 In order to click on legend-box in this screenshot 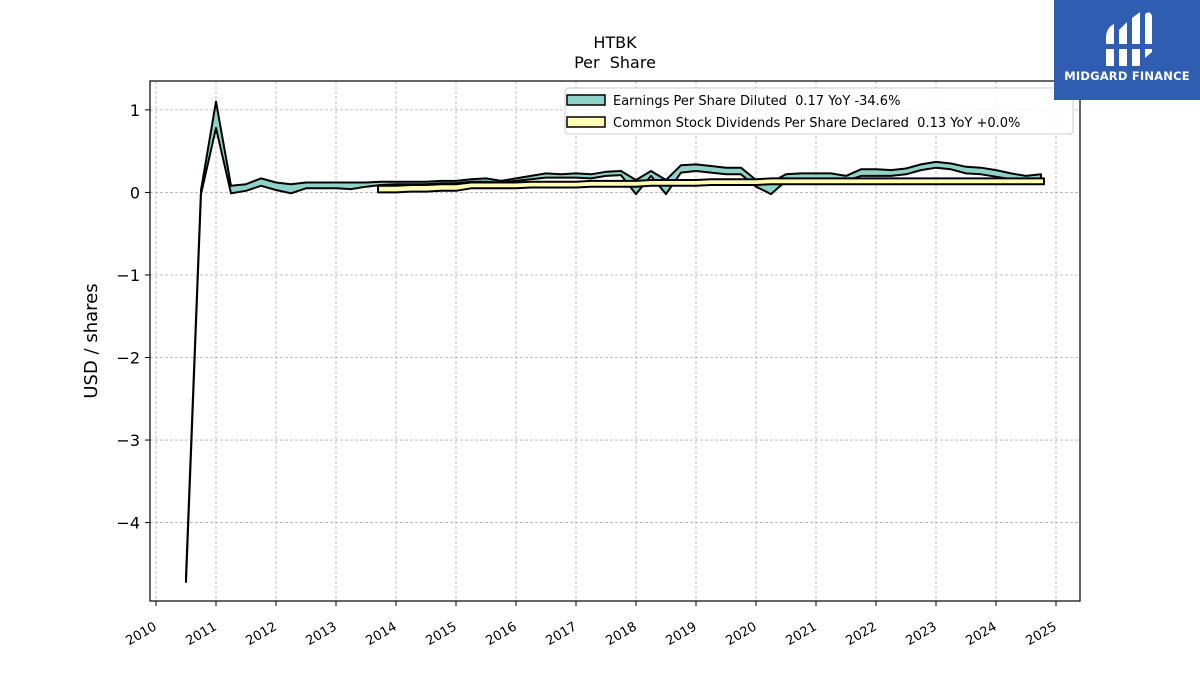, I will do `click(819, 111)`.